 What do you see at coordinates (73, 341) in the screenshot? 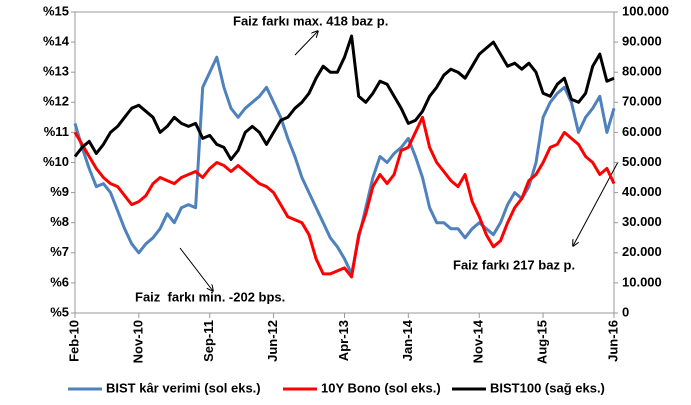
I see `x-tick-label: Feb-10` at bounding box center [73, 341].